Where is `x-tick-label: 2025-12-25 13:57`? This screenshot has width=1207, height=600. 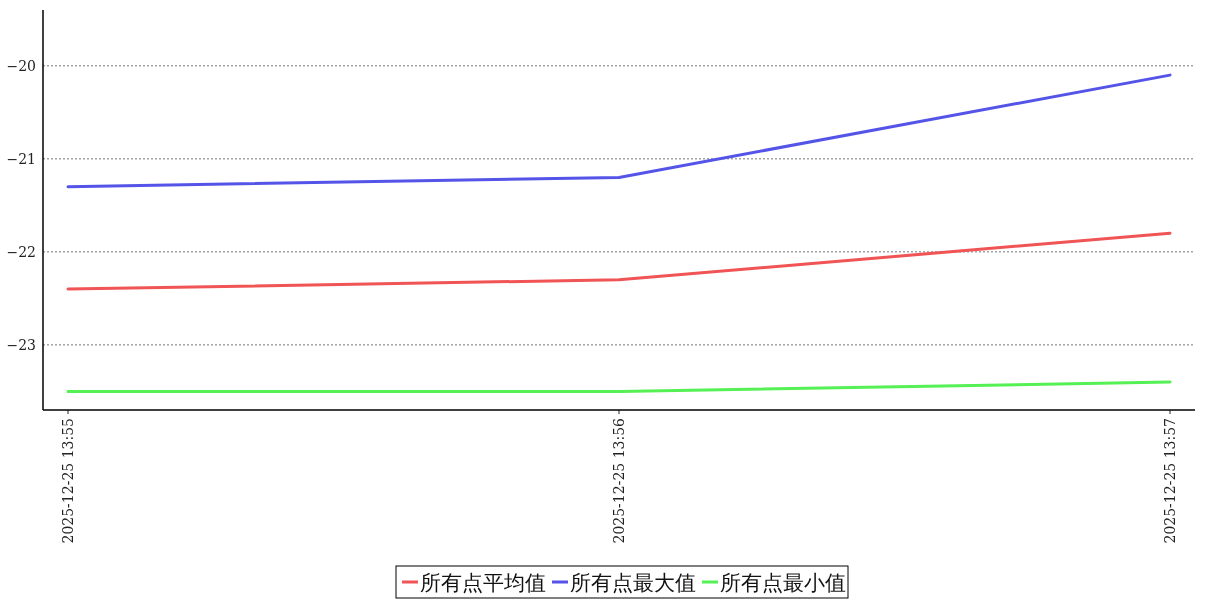
x-tick-label: 2025-12-25 13:57 is located at coordinates (1170, 481).